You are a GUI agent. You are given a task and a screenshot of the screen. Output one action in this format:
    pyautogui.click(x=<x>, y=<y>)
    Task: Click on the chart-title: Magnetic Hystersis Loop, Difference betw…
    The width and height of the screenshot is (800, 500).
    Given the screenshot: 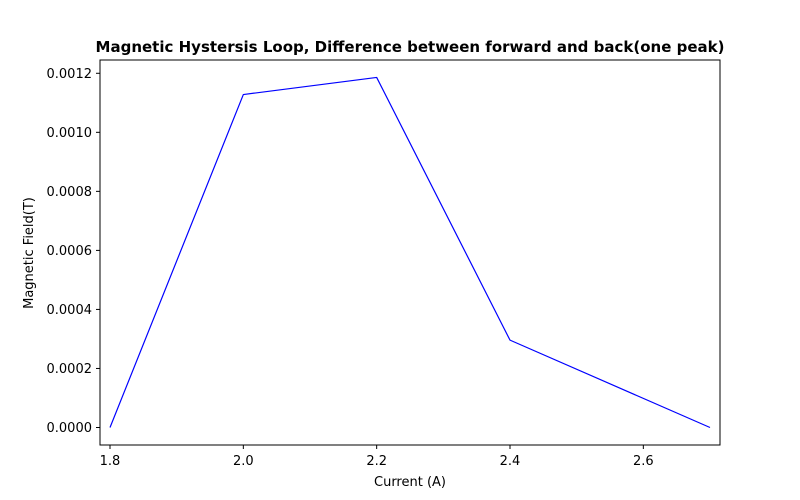 What is the action you would take?
    pyautogui.click(x=410, y=47)
    